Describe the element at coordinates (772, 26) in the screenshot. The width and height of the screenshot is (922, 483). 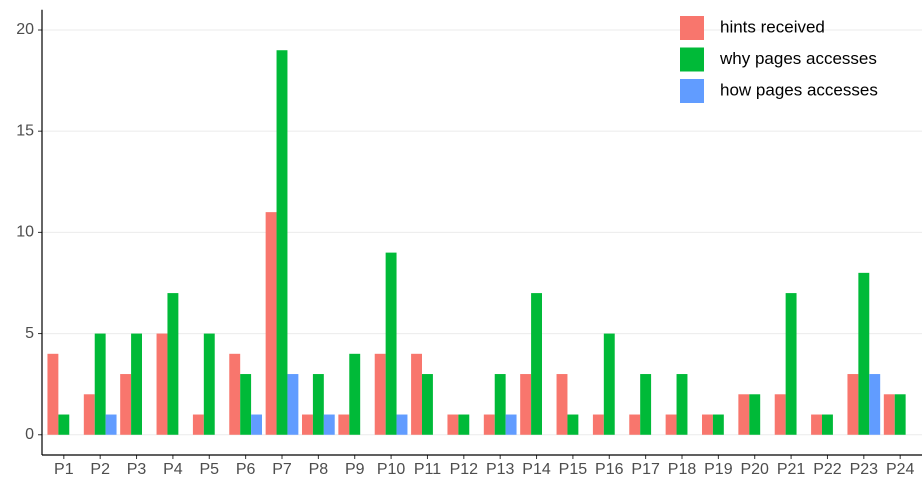
I see `legend-label: hints received` at that location.